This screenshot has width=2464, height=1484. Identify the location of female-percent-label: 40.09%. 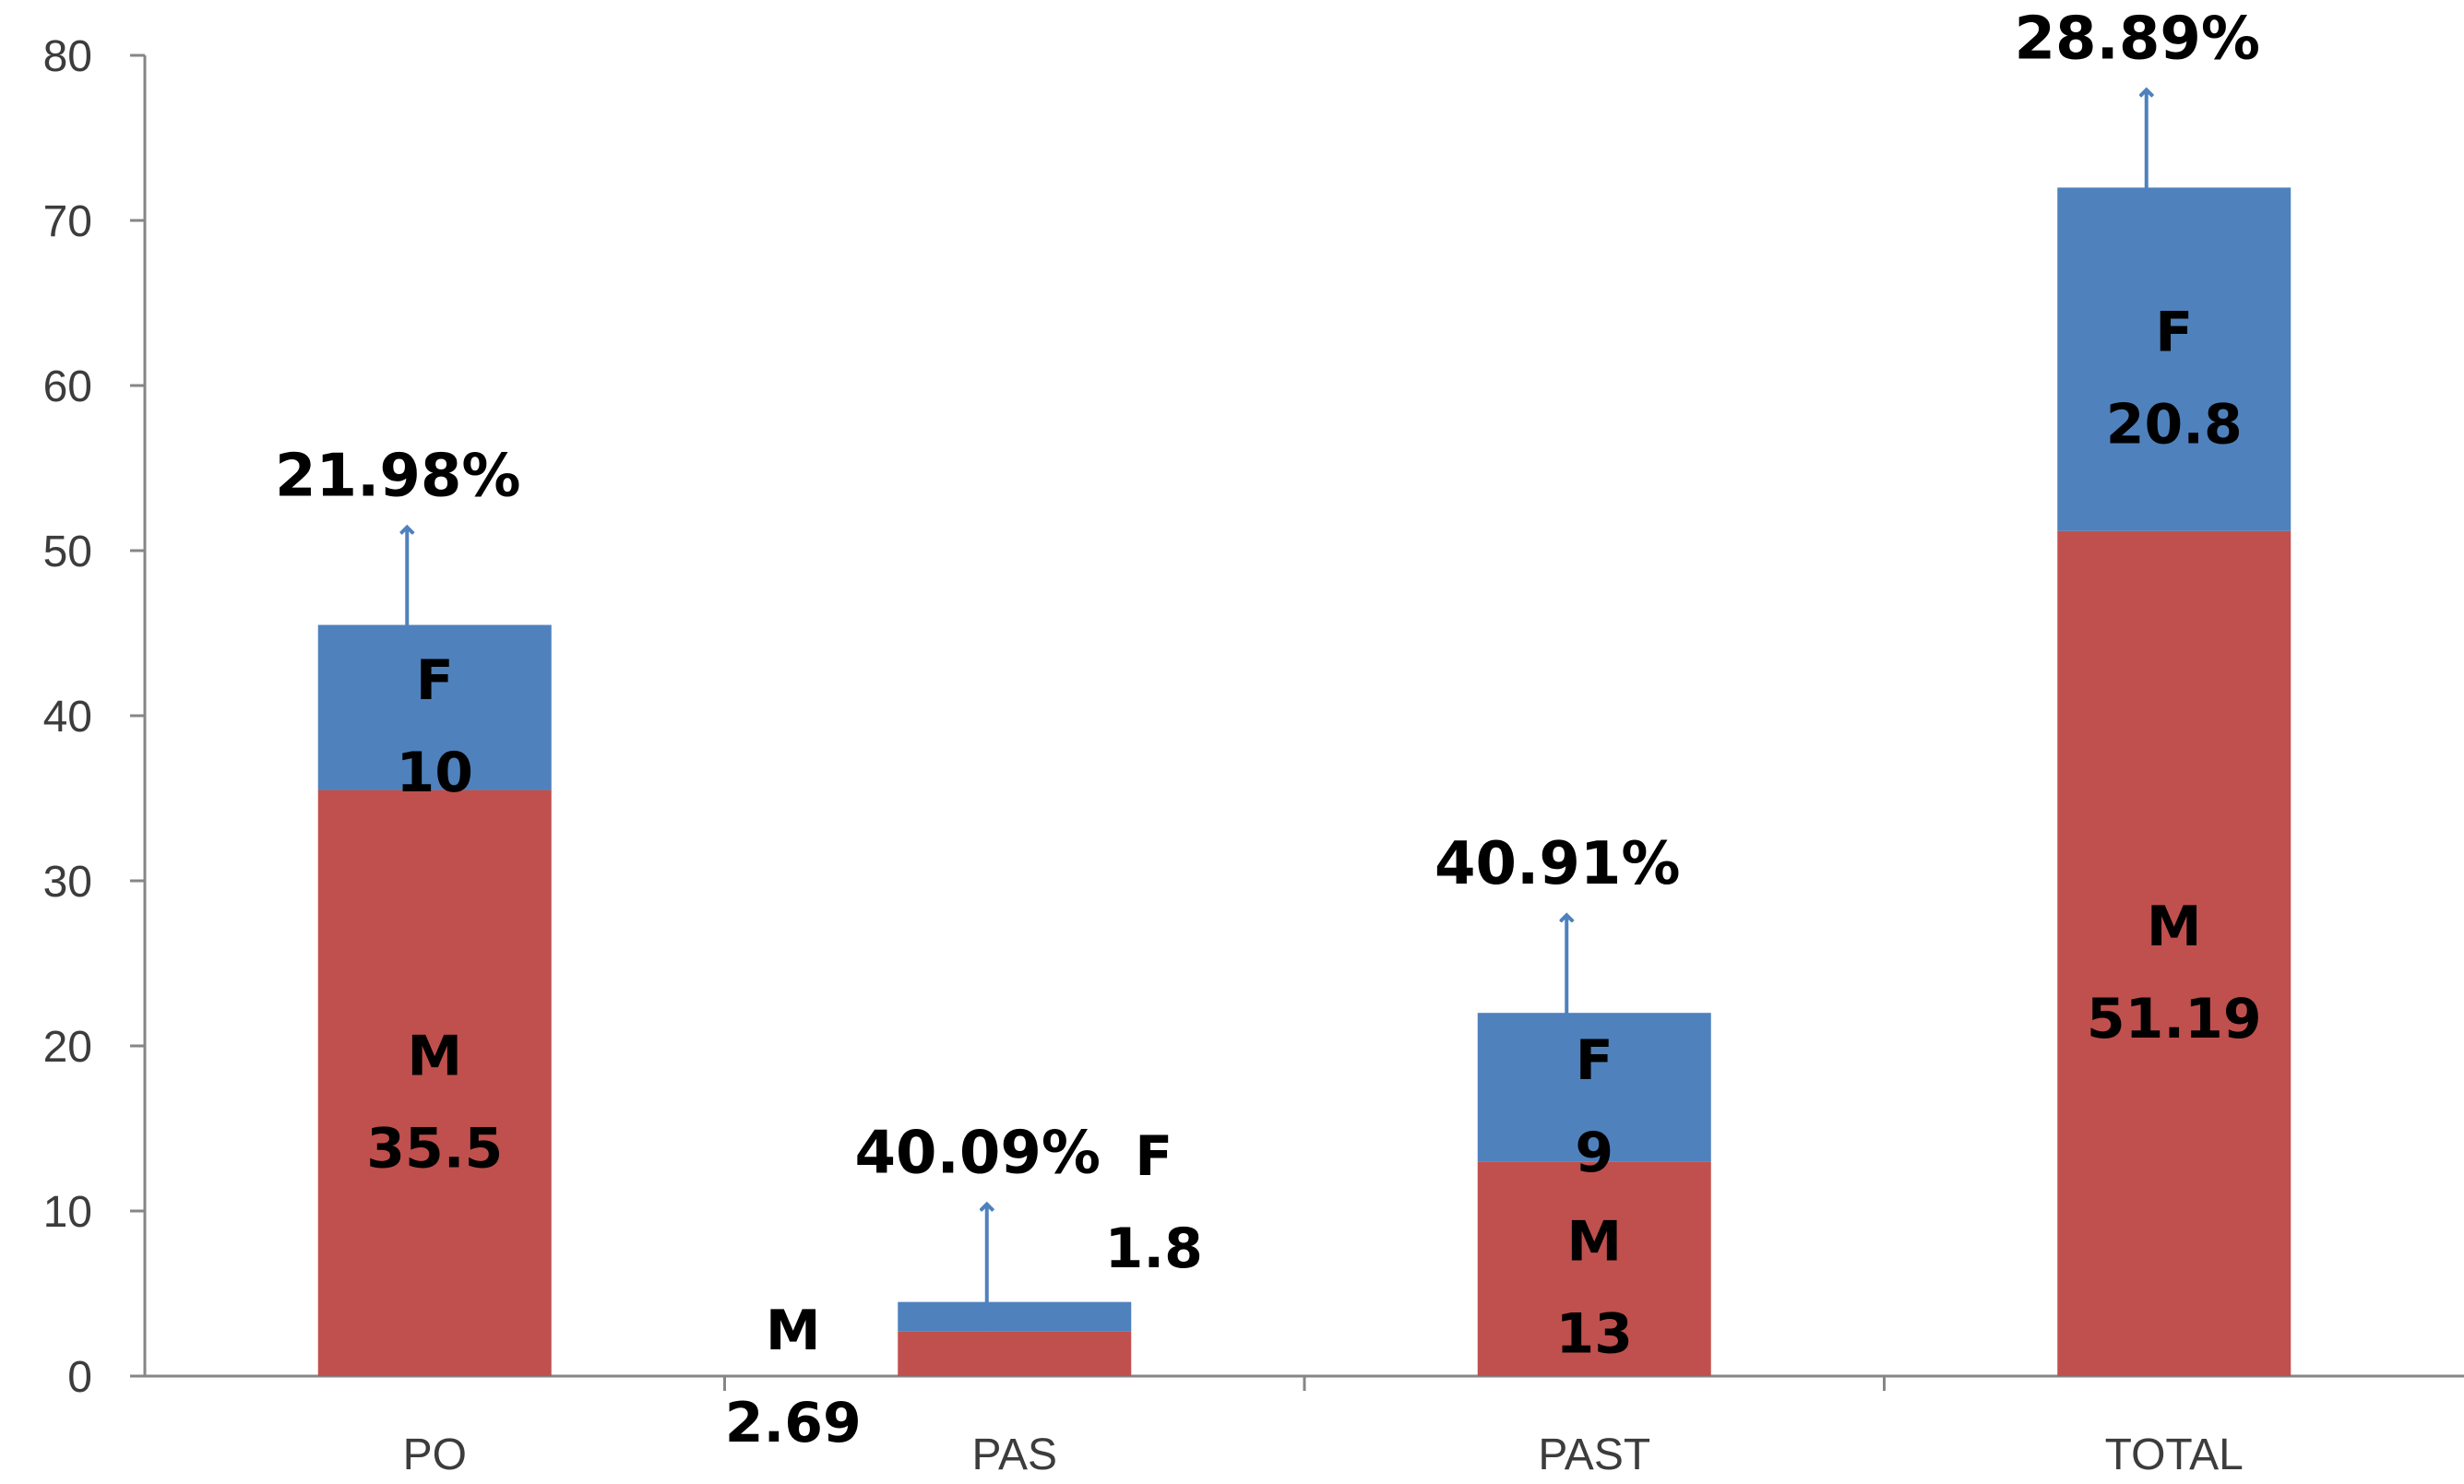
(977, 1154).